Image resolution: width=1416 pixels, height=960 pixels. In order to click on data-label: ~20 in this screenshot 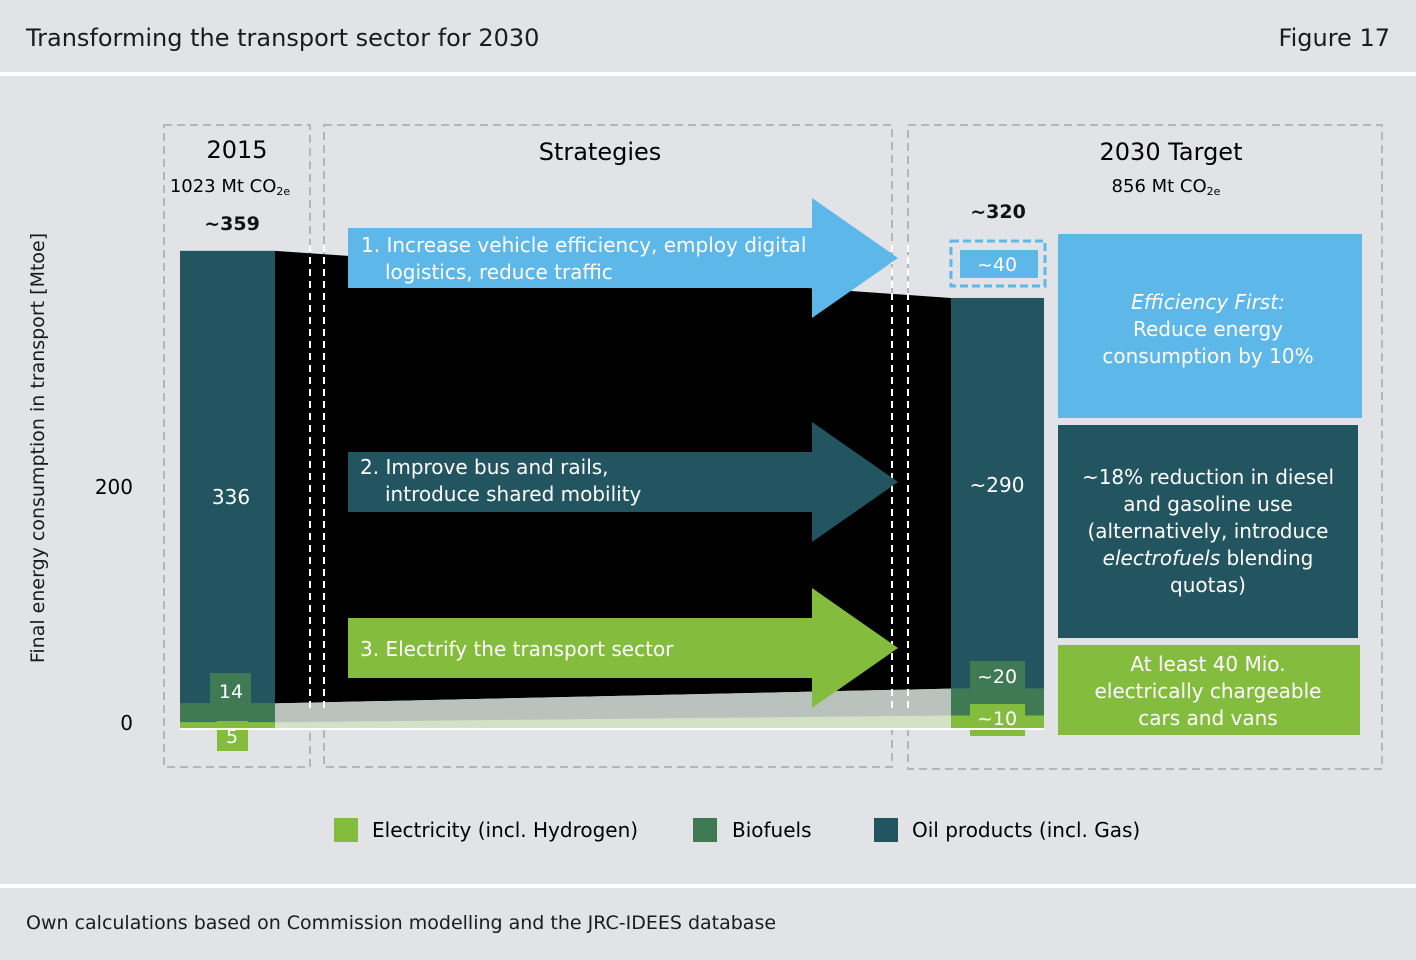, I will do `click(997, 677)`.